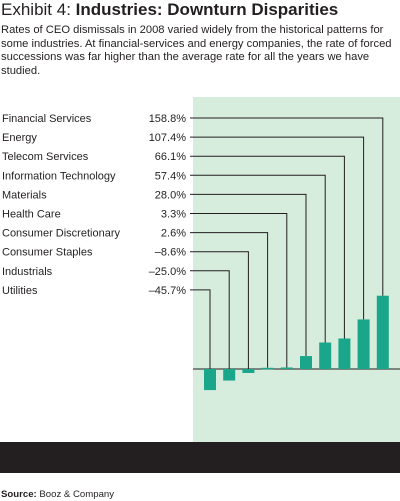 Image resolution: width=400 pixels, height=501 pixels. What do you see at coordinates (286, 368) in the screenshot?
I see `bar-health-care` at bounding box center [286, 368].